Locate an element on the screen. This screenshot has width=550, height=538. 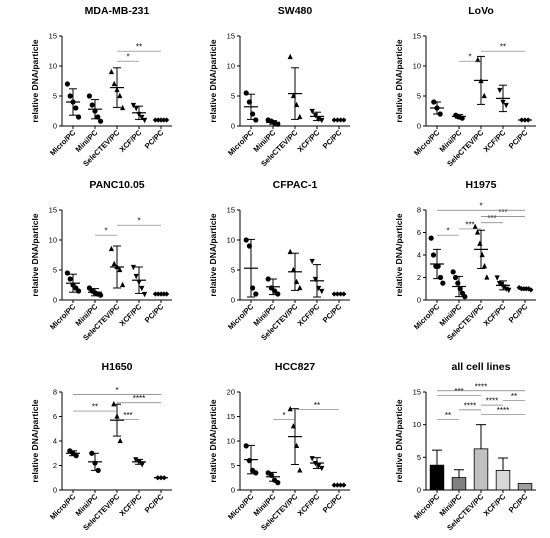
panel-title: H1650 is located at coordinates (117, 367).